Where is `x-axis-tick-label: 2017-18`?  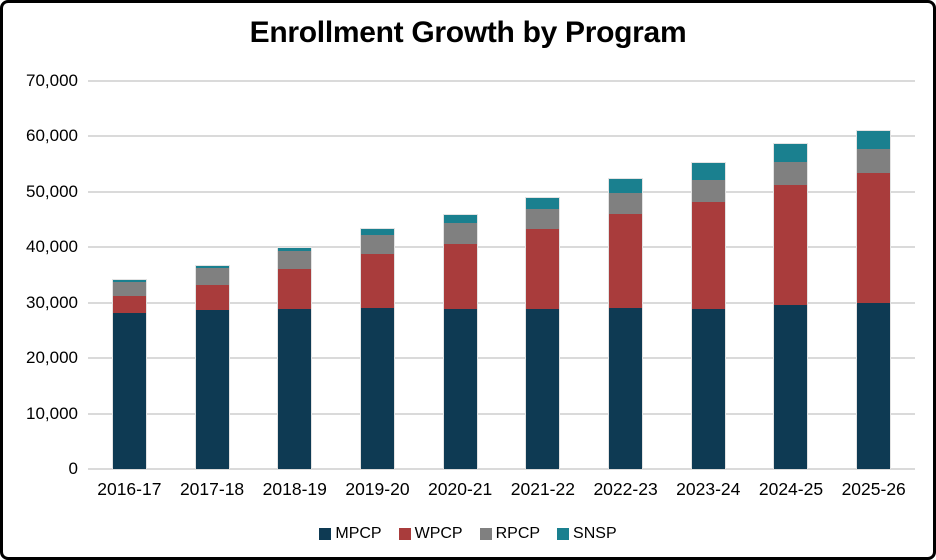
x-axis-tick-label: 2017-18 is located at coordinates (212, 489).